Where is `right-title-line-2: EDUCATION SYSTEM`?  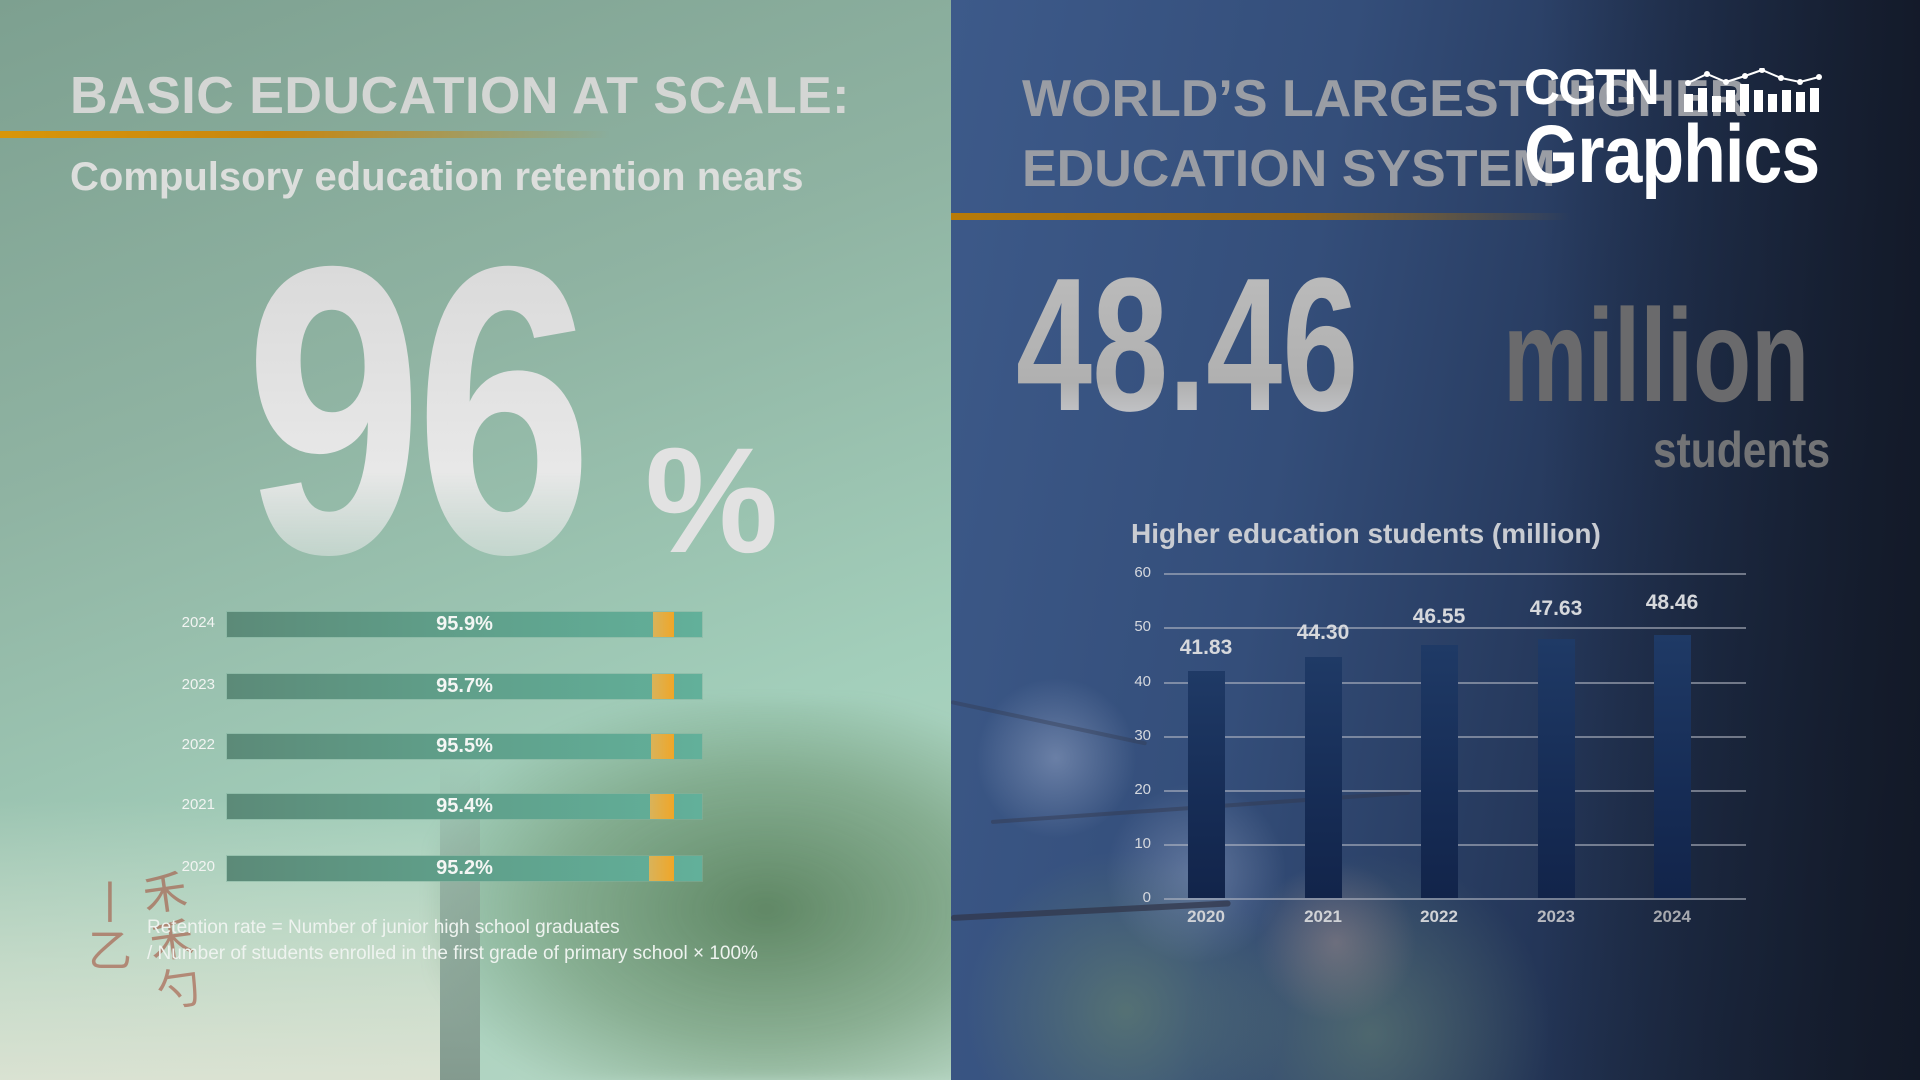 right-title-line-2: EDUCATION SYSTEM is located at coordinates (1289, 169).